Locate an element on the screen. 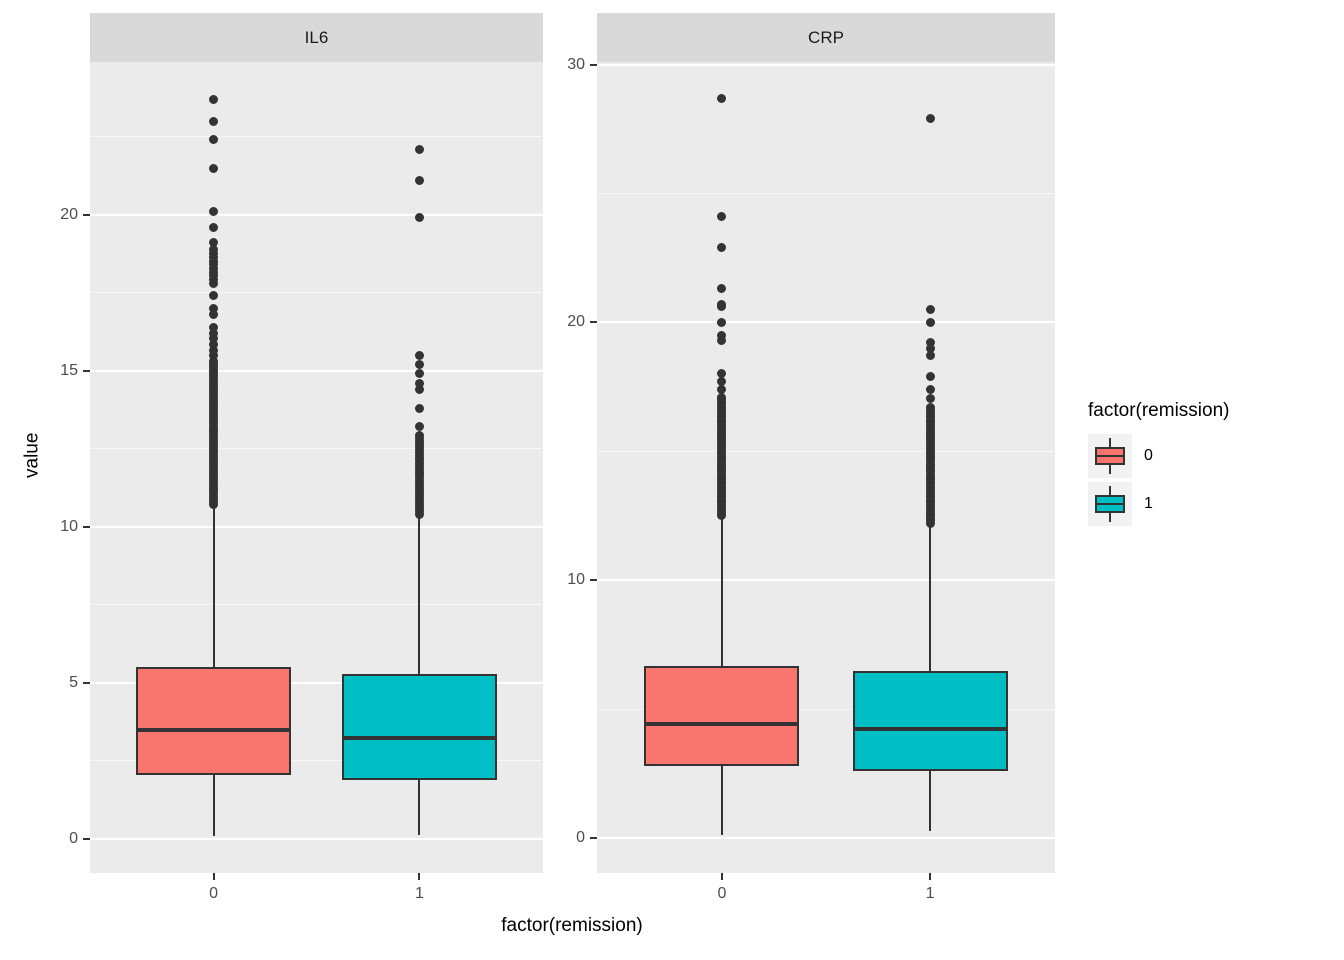 The height and width of the screenshot is (960, 1344). legend-label: 0 is located at coordinates (1148, 455).